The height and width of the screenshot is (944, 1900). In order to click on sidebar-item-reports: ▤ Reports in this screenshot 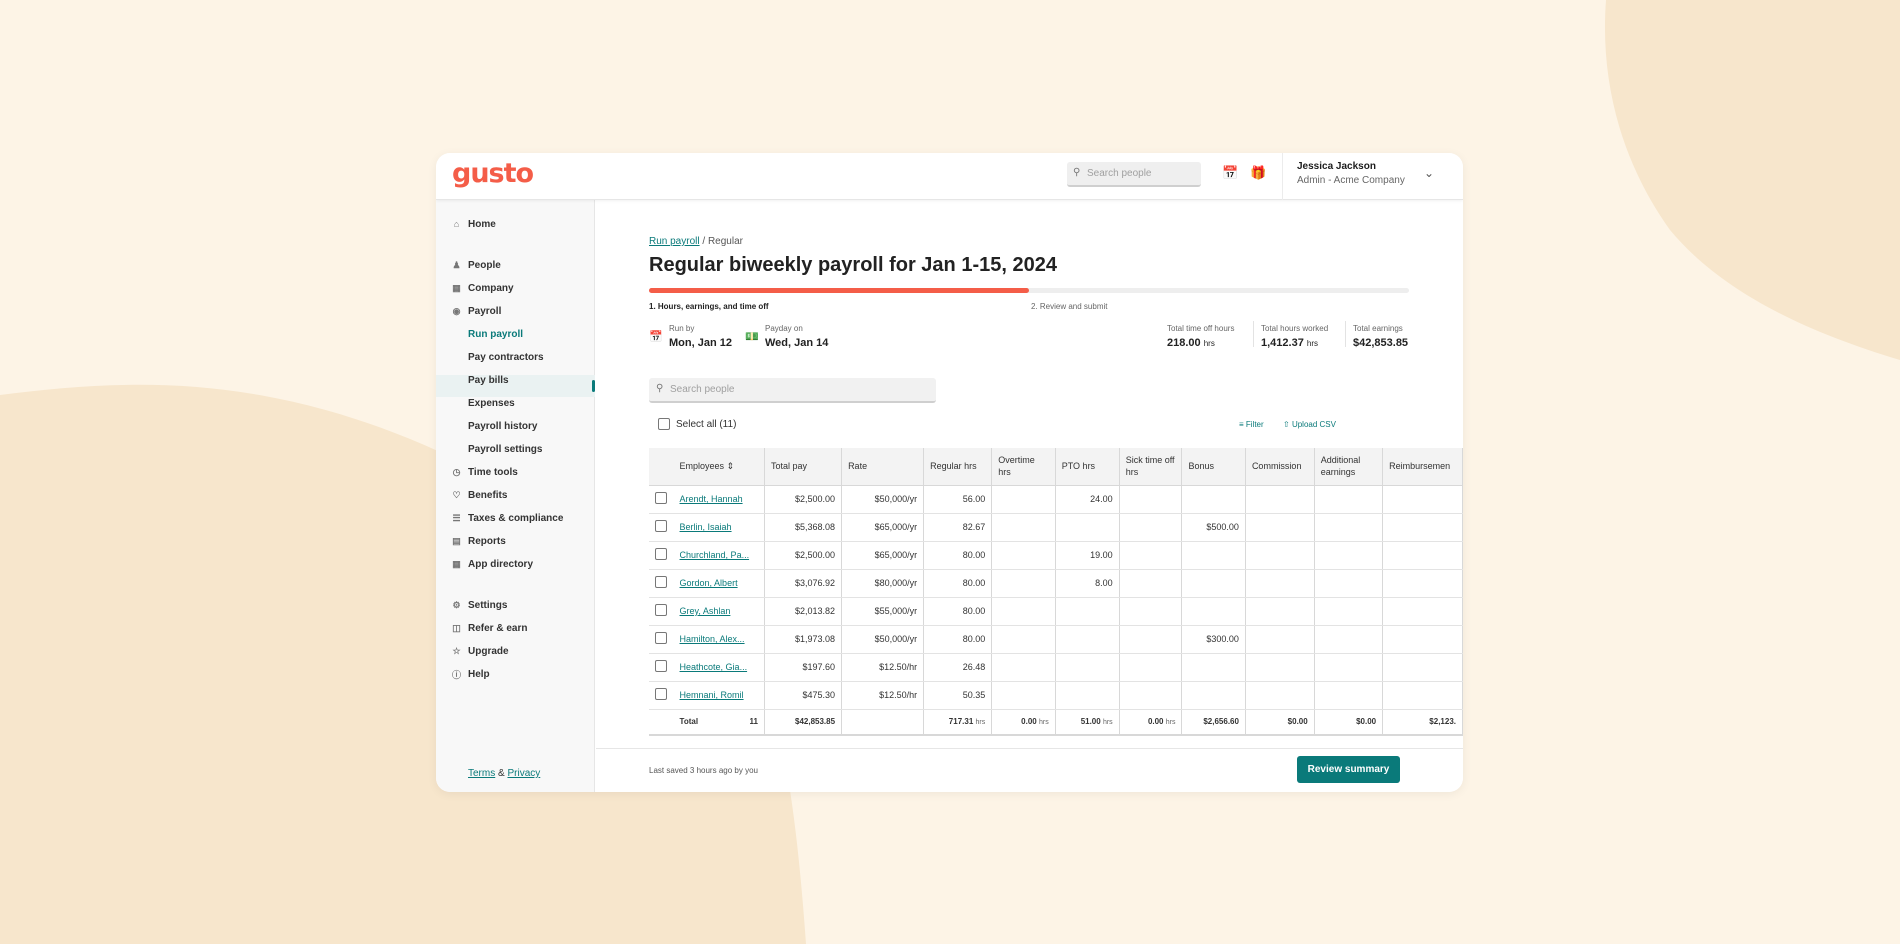, I will do `click(478, 541)`.